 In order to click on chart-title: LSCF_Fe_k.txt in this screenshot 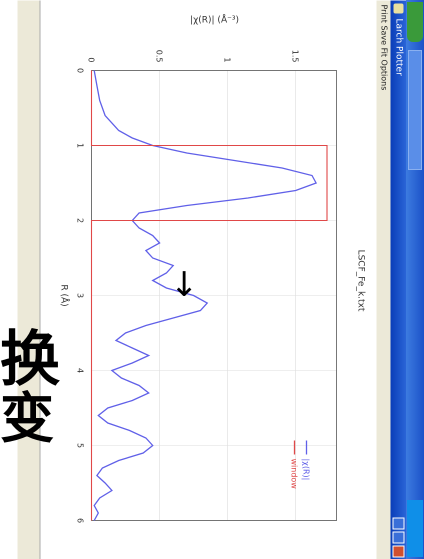, I will do `click(360, 280)`.